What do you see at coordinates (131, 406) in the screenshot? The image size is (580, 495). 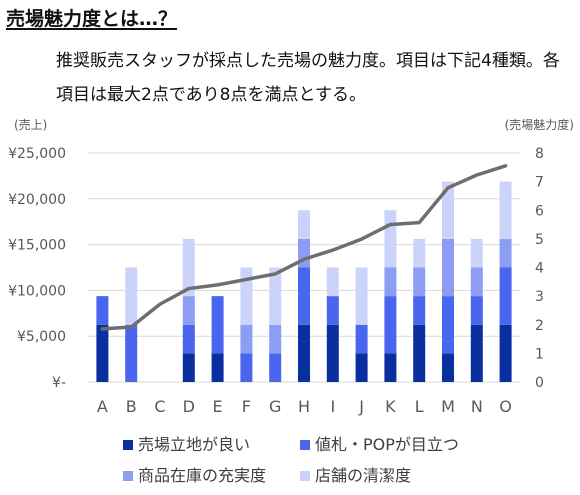 I see `category-label: B` at bounding box center [131, 406].